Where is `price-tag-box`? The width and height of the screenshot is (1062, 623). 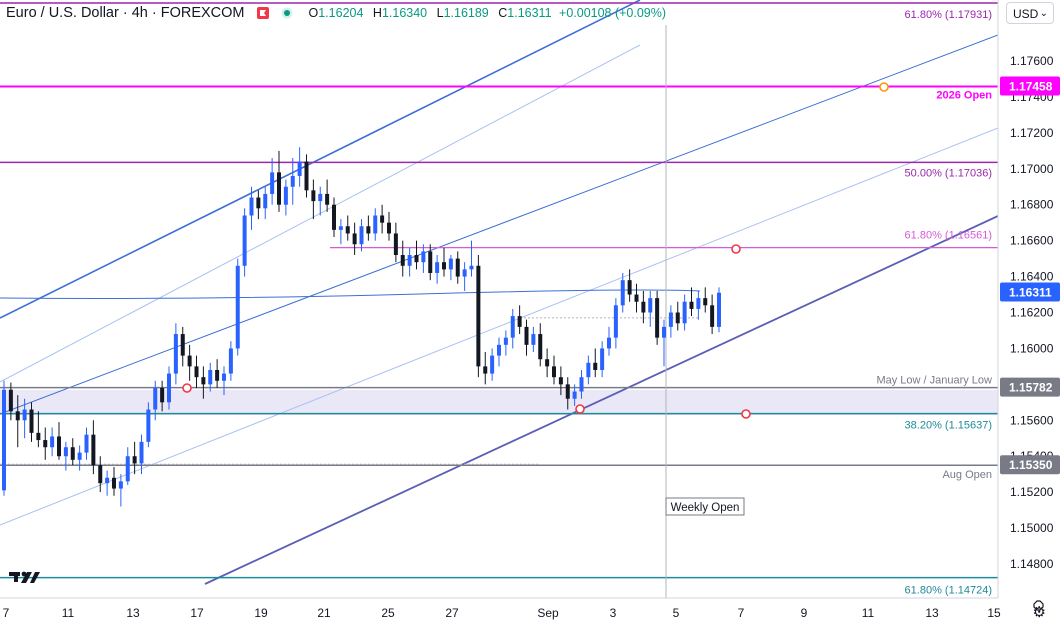
price-tag-box is located at coordinates (1030, 86).